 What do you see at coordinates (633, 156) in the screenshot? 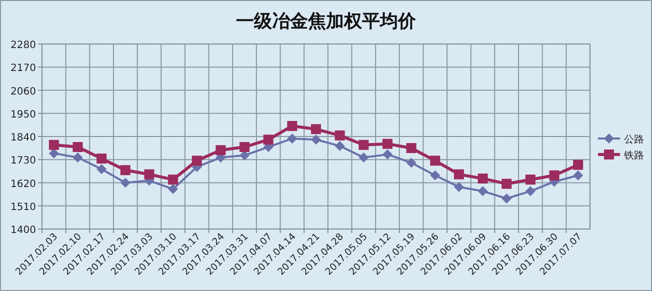
I see `legend-label: 铁路` at bounding box center [633, 156].